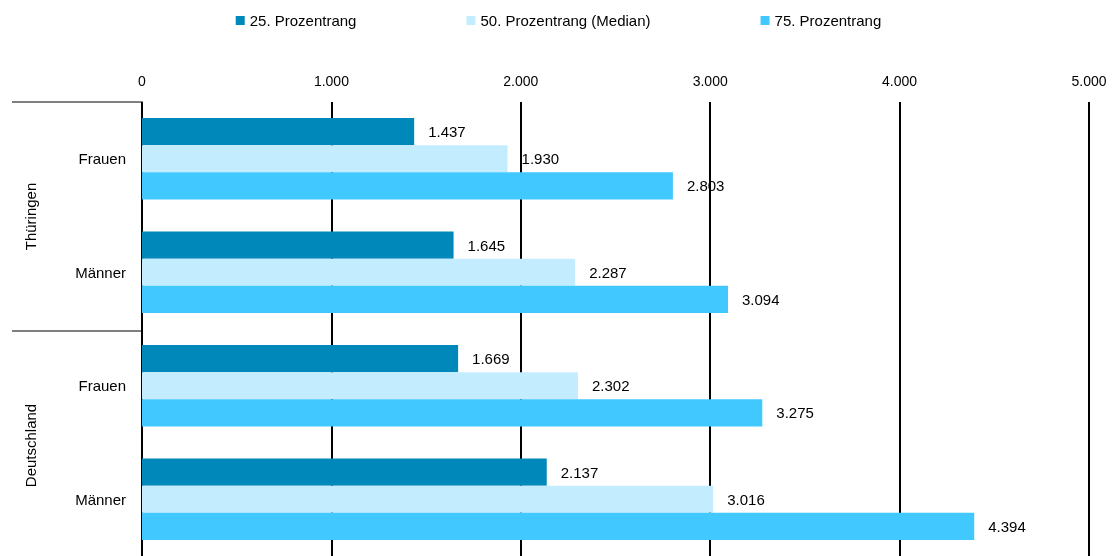  Describe the element at coordinates (142, 81) in the screenshot. I see `x-tick-label: 0` at that location.